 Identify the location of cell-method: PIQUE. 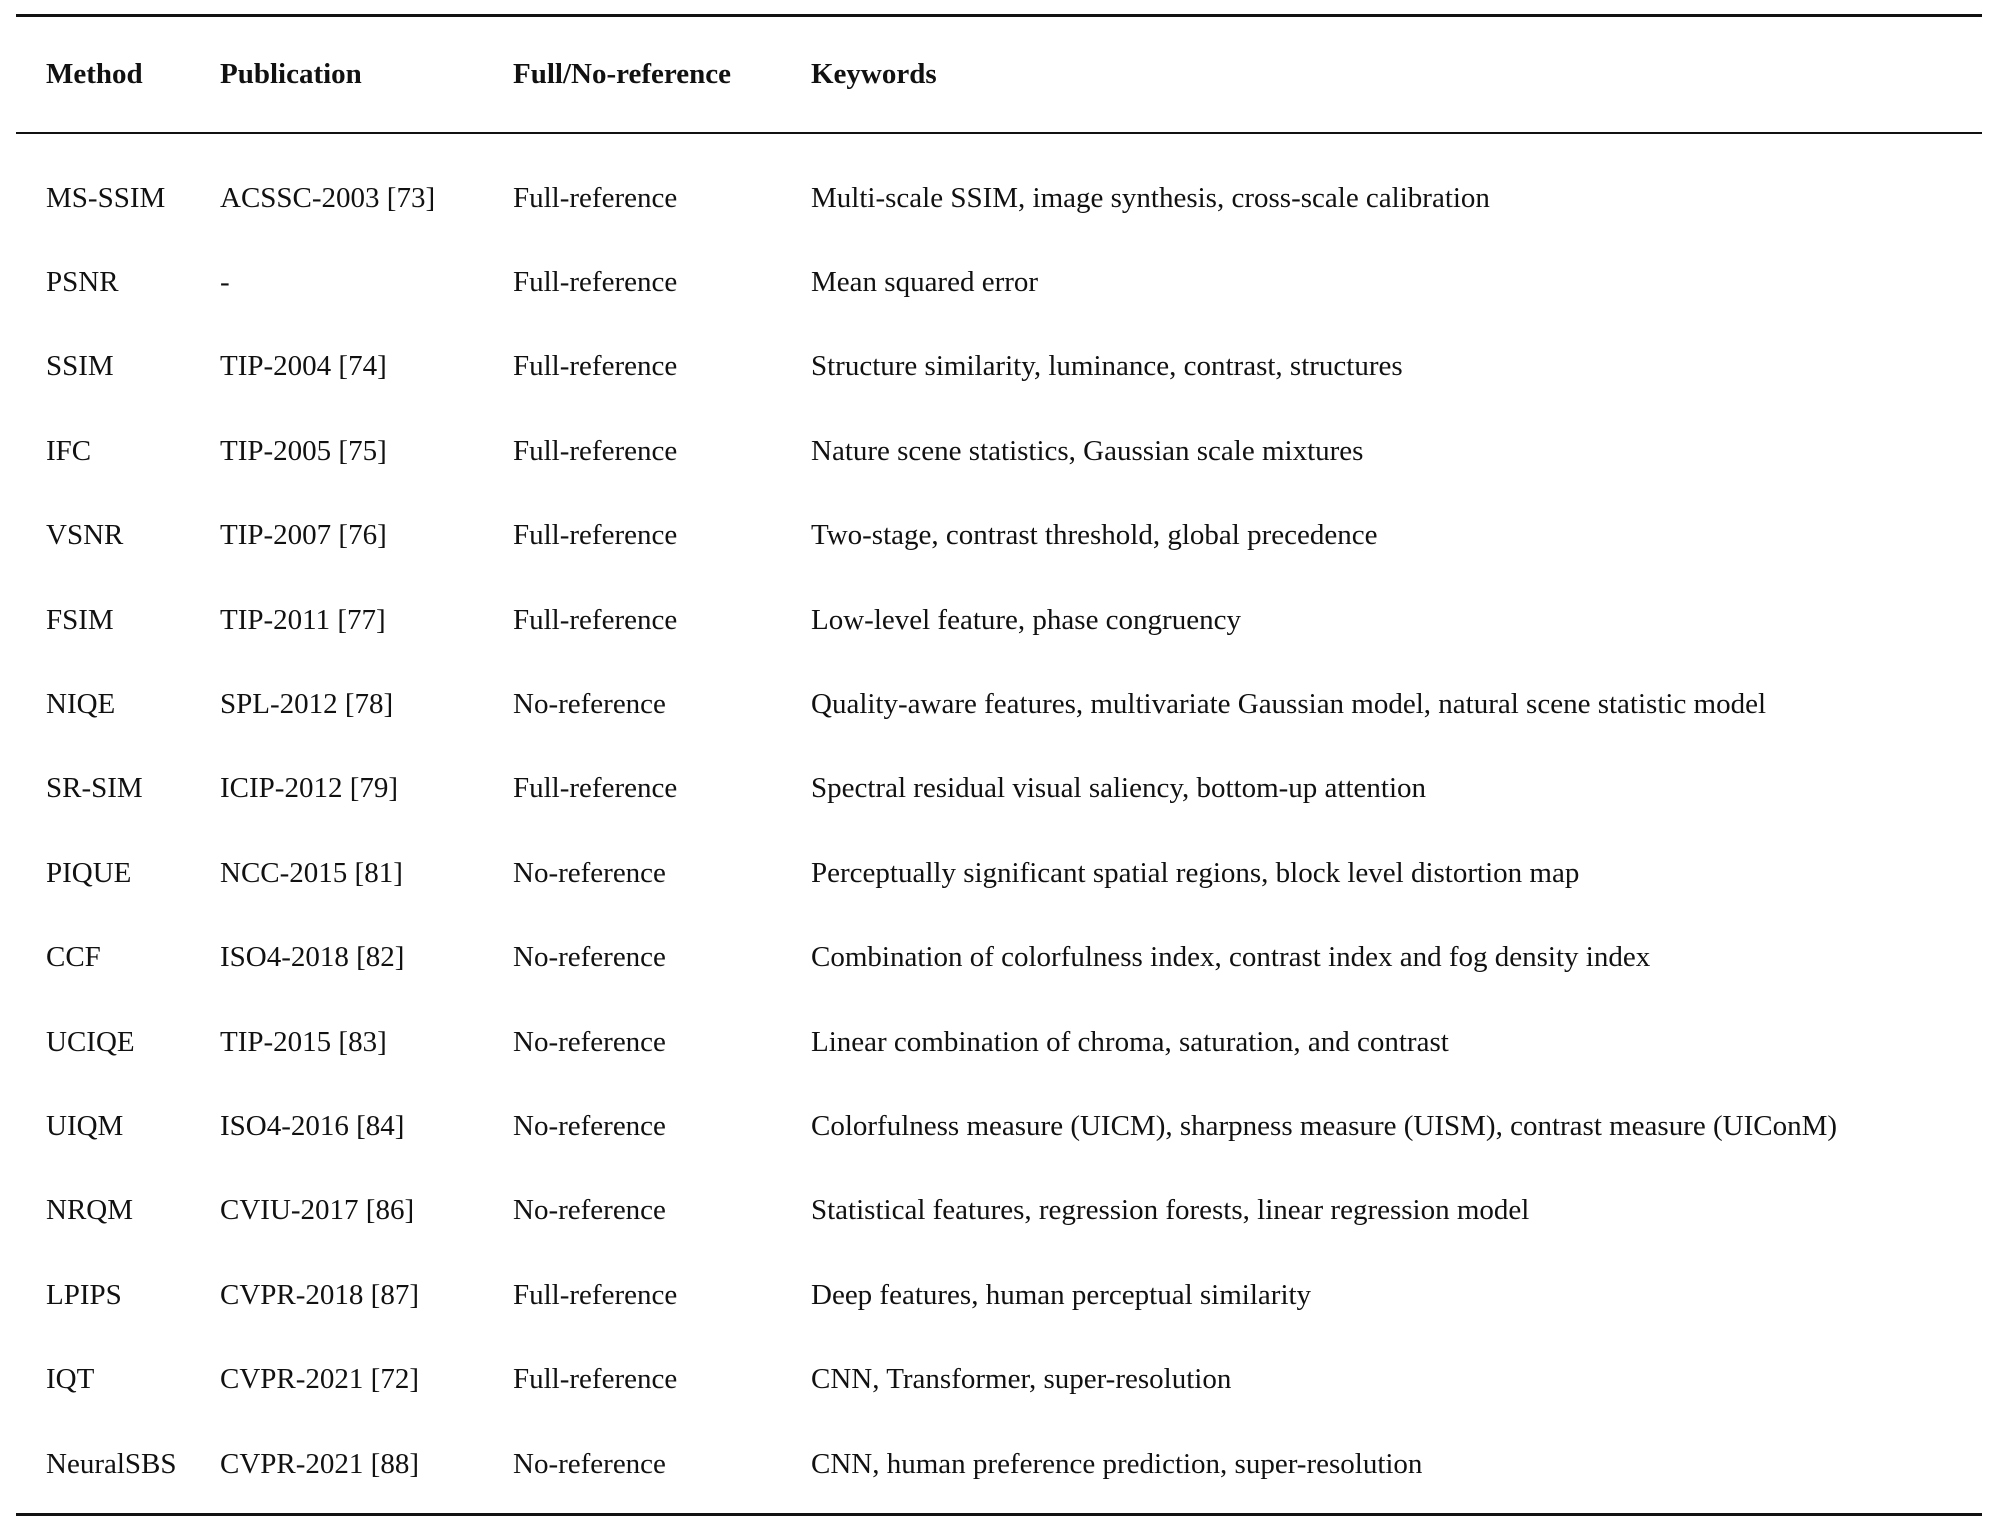
(89, 872).